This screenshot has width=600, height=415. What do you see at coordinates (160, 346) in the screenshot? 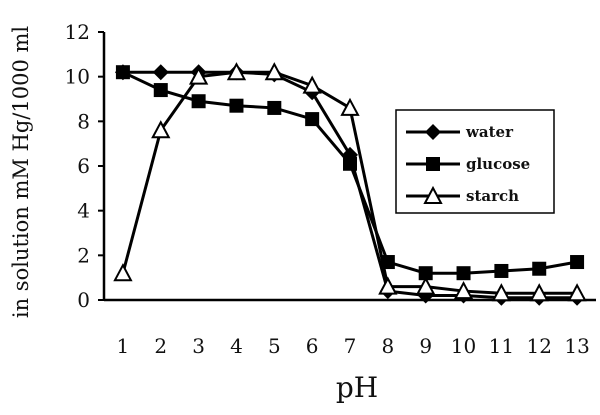
I see `x-tick-label: 2` at bounding box center [160, 346].